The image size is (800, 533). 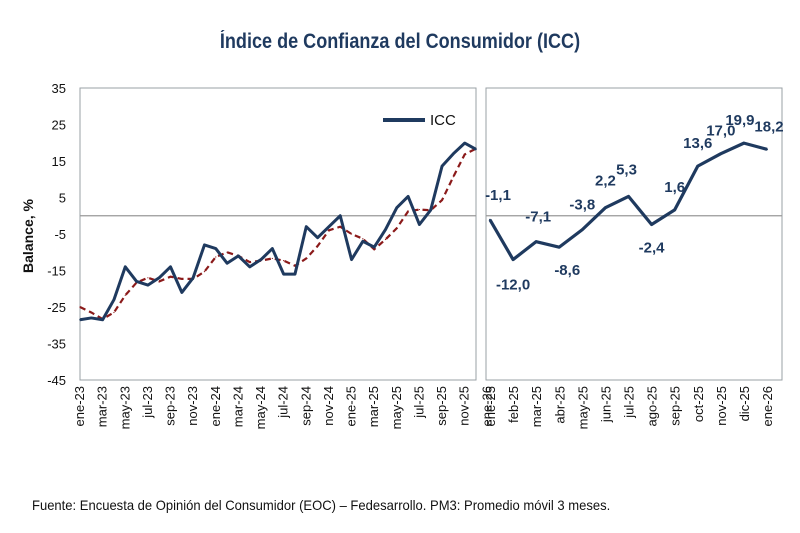 What do you see at coordinates (192, 406) in the screenshot?
I see `x-tick-label-left: nov-23` at bounding box center [192, 406].